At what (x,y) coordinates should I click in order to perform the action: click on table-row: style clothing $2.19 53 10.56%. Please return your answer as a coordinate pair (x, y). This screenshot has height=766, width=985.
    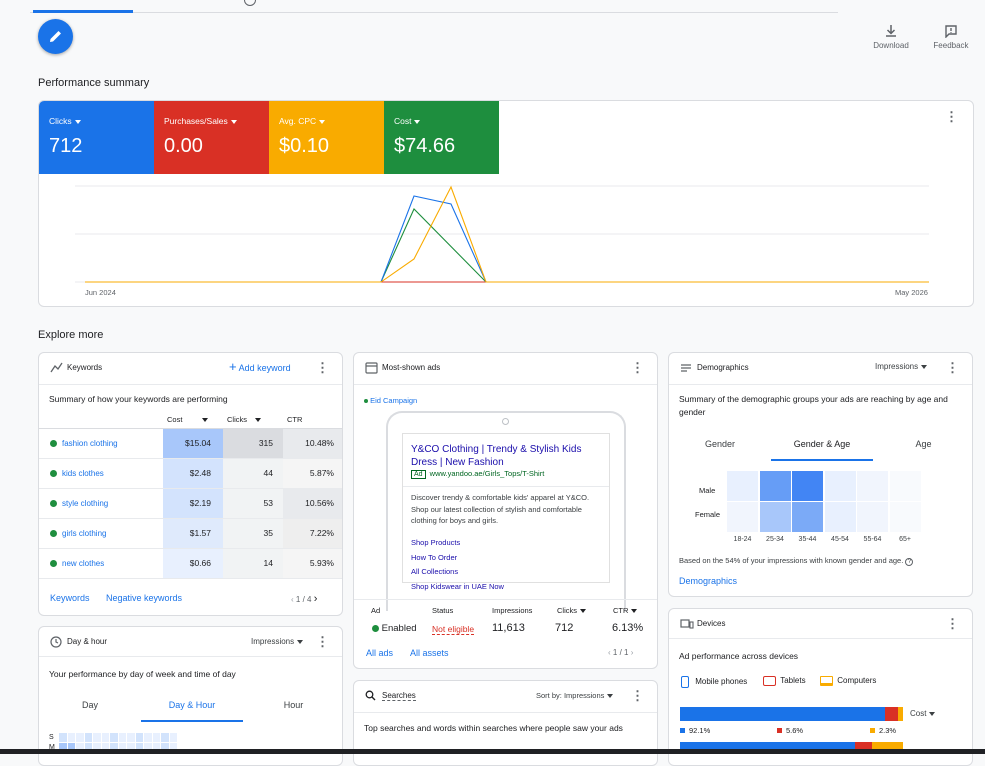
    Looking at the image, I should click on (190, 504).